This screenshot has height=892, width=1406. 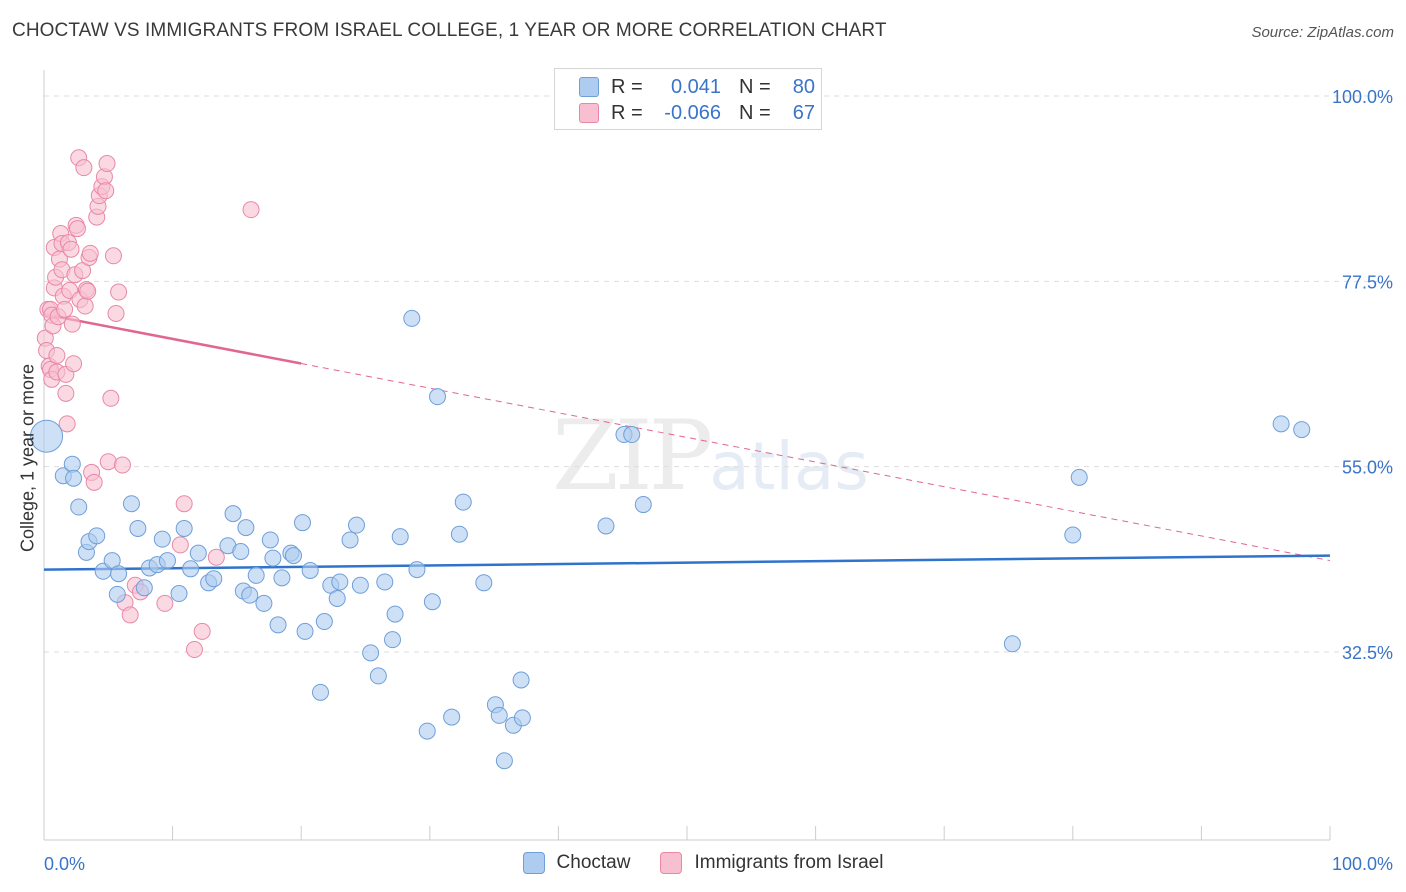 I want to click on legend-row-israel: R = -0.066 N = 67, so click(x=697, y=113).